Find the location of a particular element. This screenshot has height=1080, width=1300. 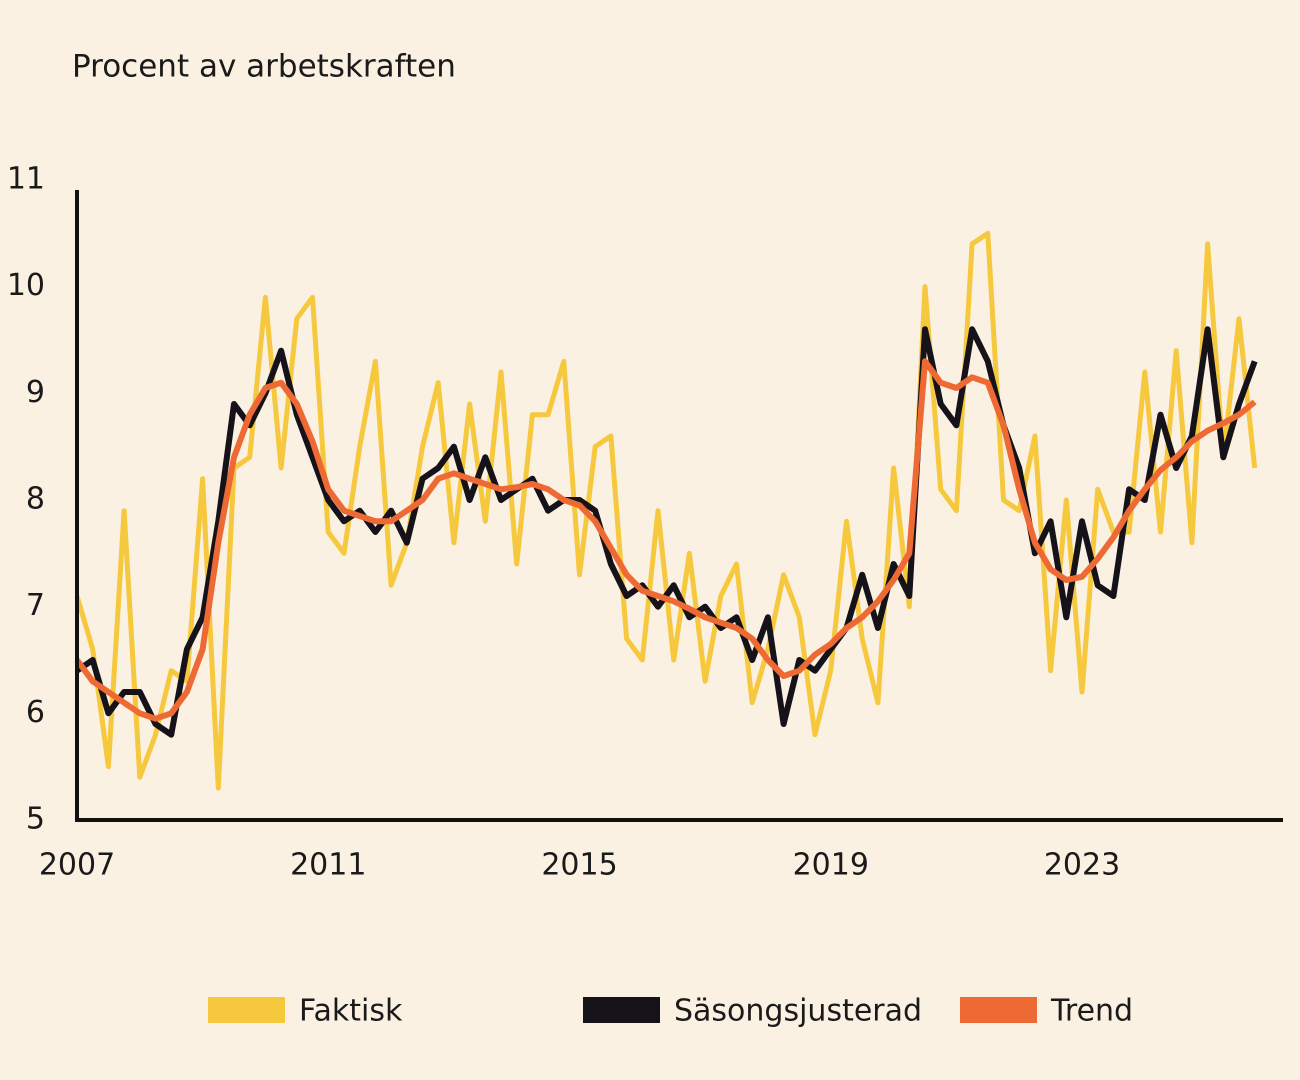

x-tick-label: 2007 is located at coordinates (77, 865).